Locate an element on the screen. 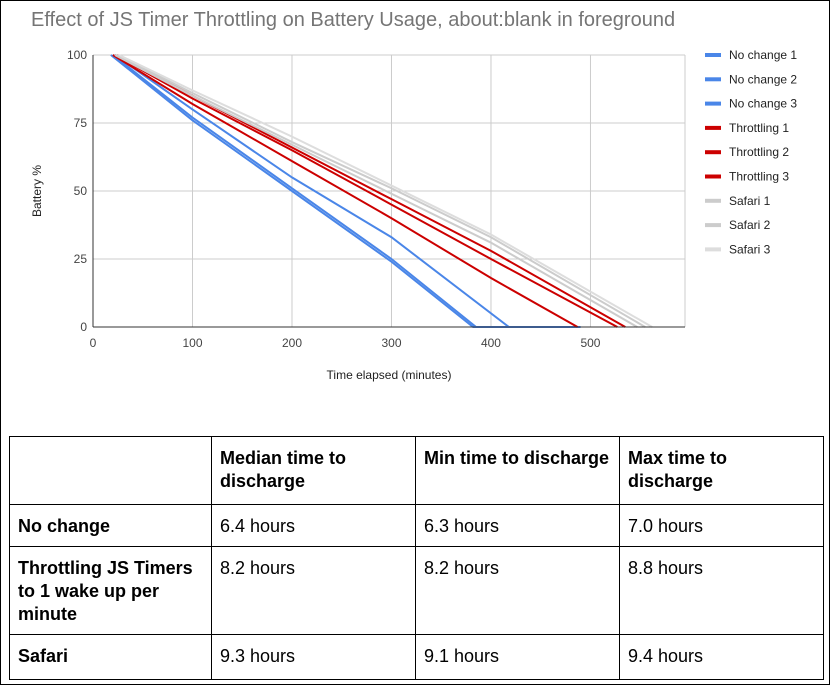 The height and width of the screenshot is (685, 830). table-row: Safari 9.3 hours 9.1 hours 9.4 hours is located at coordinates (416, 657).